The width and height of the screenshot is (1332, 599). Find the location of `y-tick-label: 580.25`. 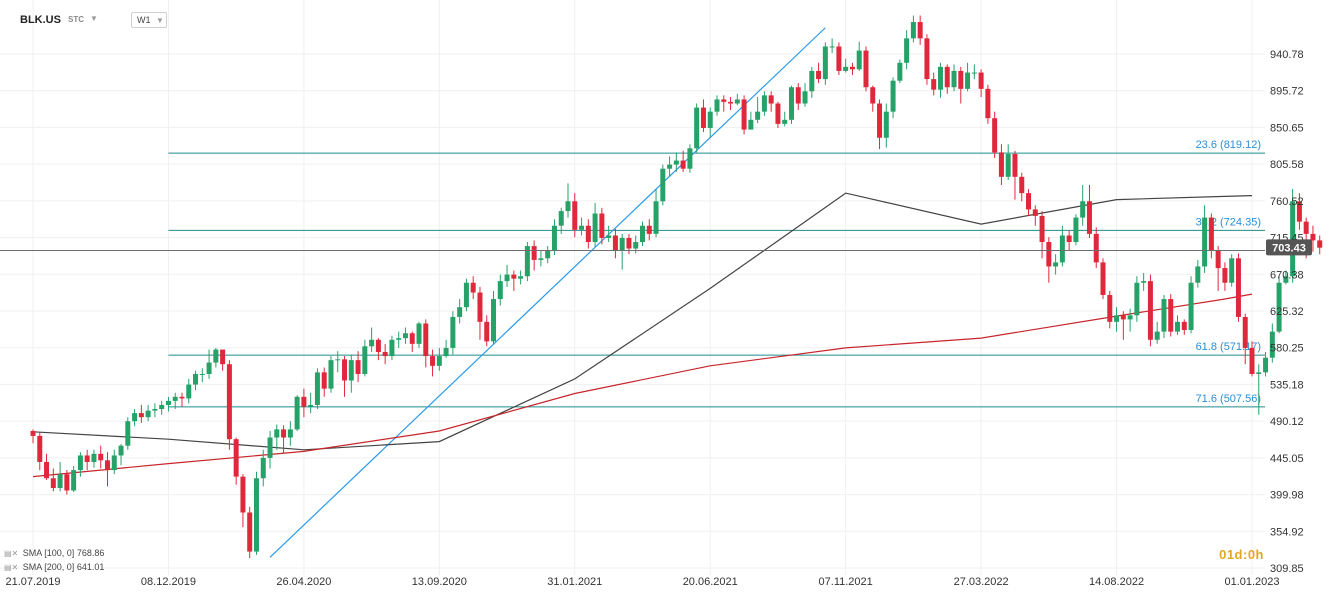

y-tick-label: 580.25 is located at coordinates (1287, 349).